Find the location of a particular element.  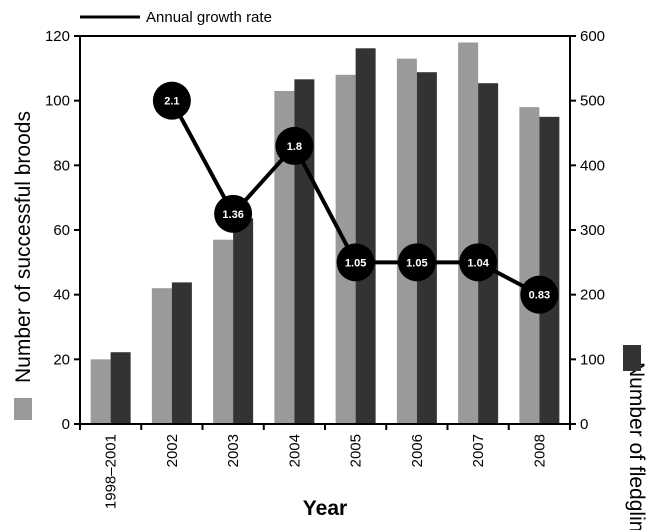

x-tick-label: 2007 is located at coordinates (478, 450).